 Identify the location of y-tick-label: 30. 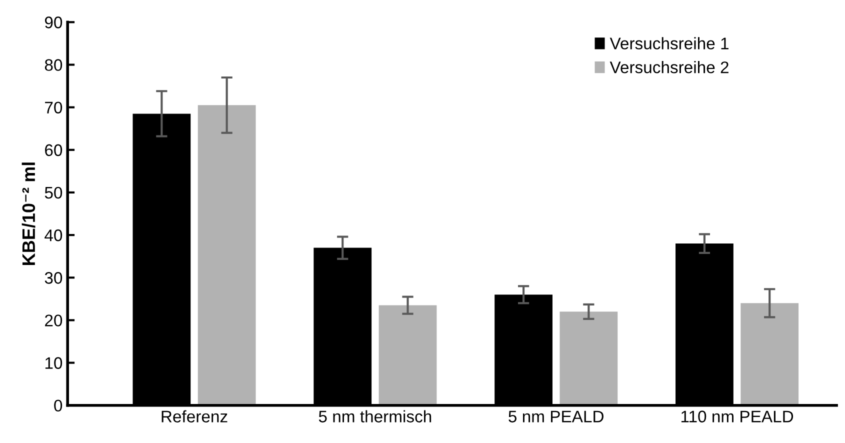
(53, 278).